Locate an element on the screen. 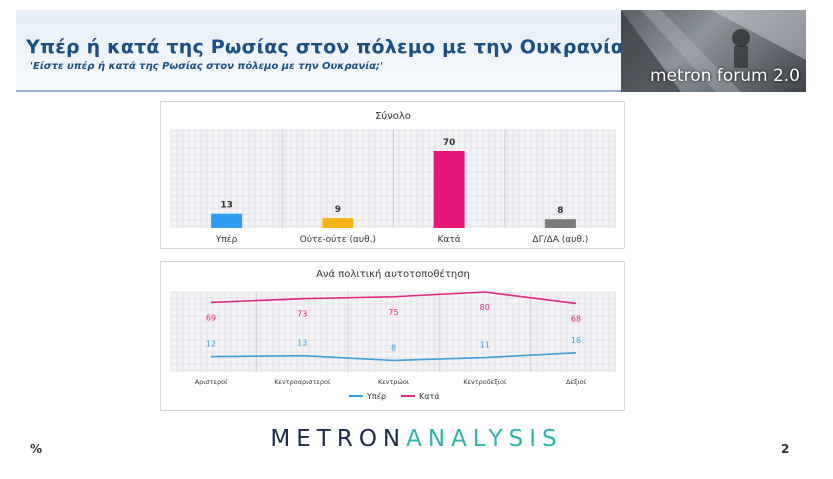 The height and width of the screenshot is (479, 833). data-label-1-5: 16 is located at coordinates (576, 340).